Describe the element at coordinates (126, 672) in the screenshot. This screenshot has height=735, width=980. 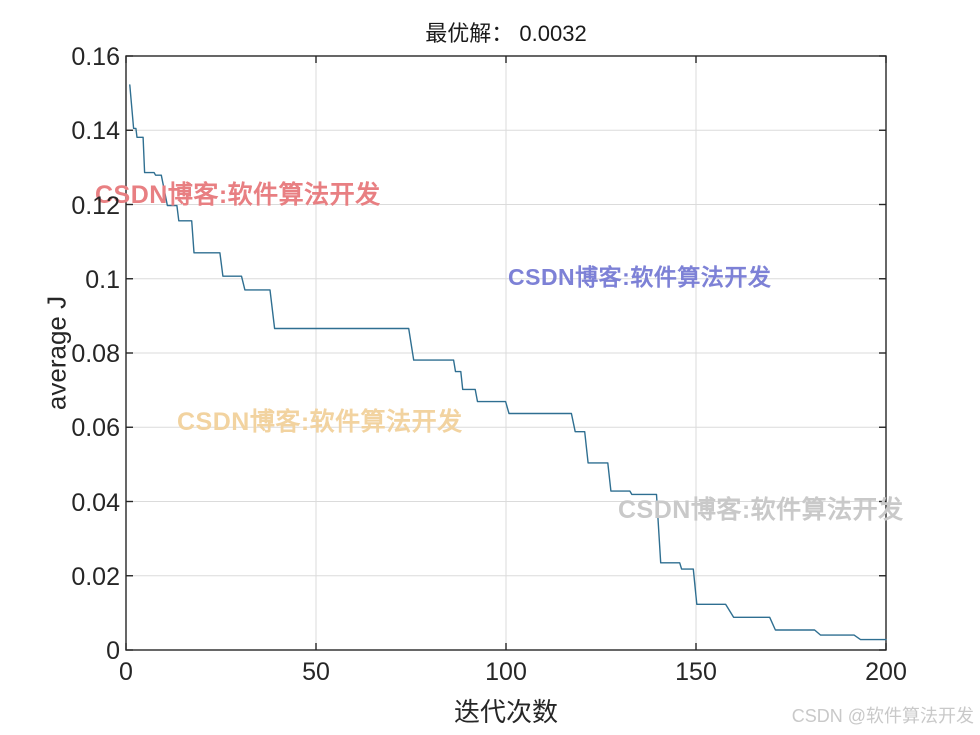
I see `x-tick-label: 0` at that location.